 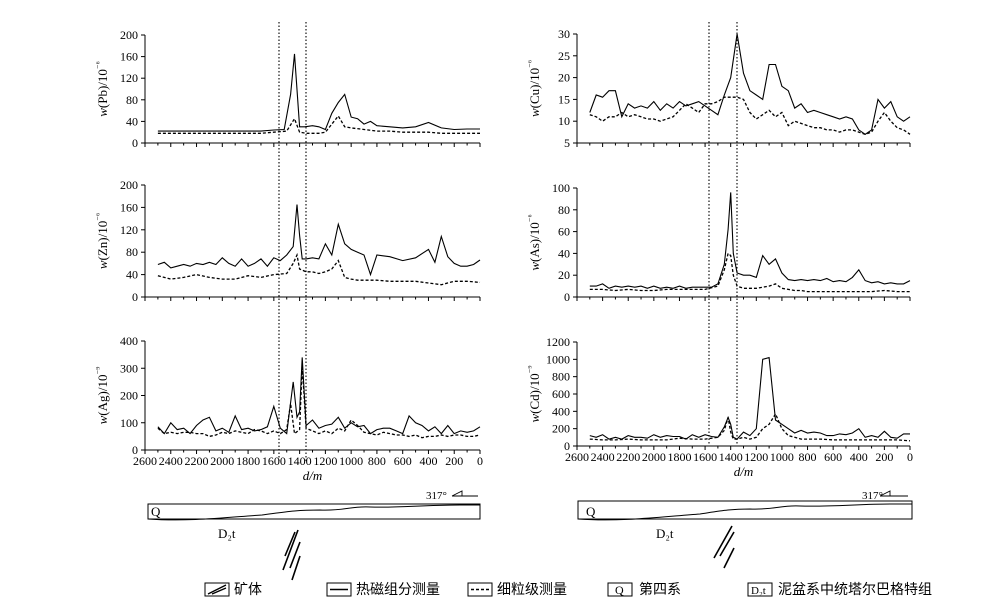 What do you see at coordinates (480, 589) in the screenshot?
I see `legend-fine-swatch` at bounding box center [480, 589].